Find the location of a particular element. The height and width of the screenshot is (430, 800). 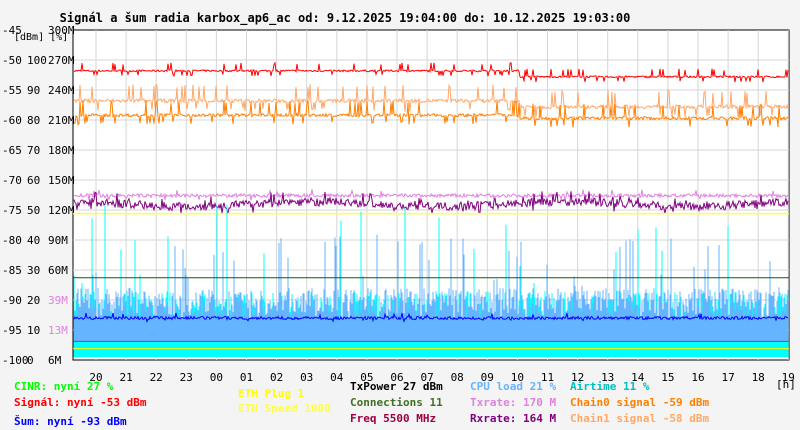

legend-freq: Freq 5500 MHz is located at coordinates (393, 418).